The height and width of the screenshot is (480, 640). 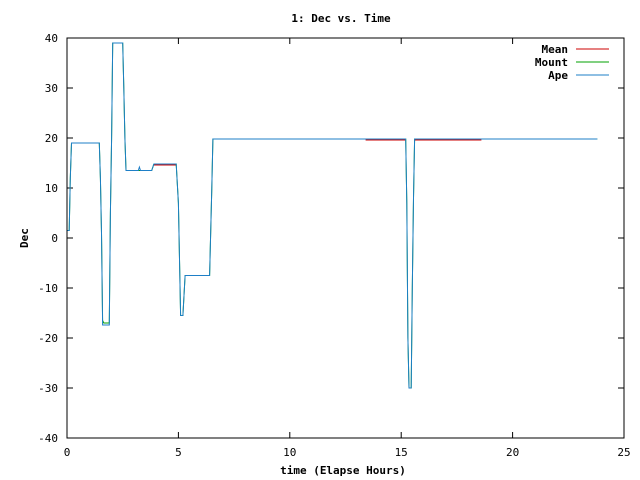 I want to click on y-tick-label: -20, so click(x=48, y=338).